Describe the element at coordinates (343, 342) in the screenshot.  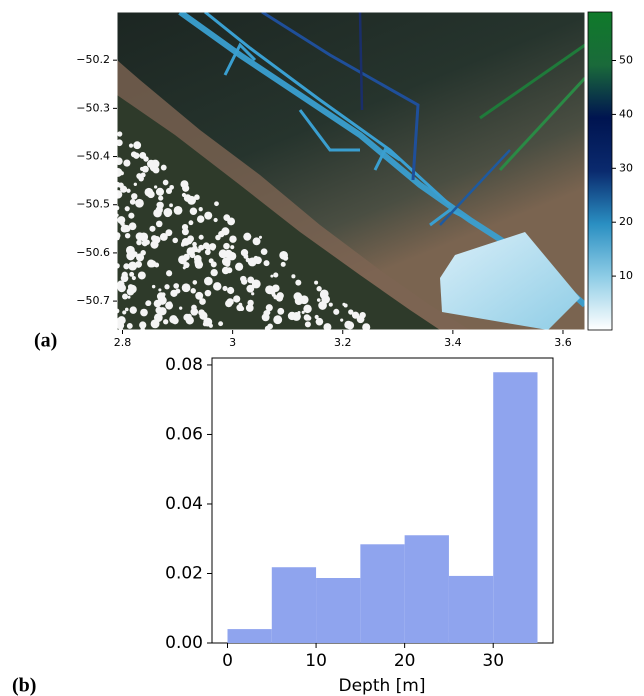
I see `x-tick-label: 3.2` at that location.